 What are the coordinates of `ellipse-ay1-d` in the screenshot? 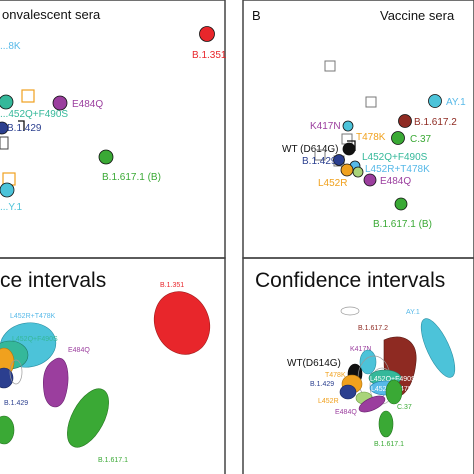 It's located at (438, 348).